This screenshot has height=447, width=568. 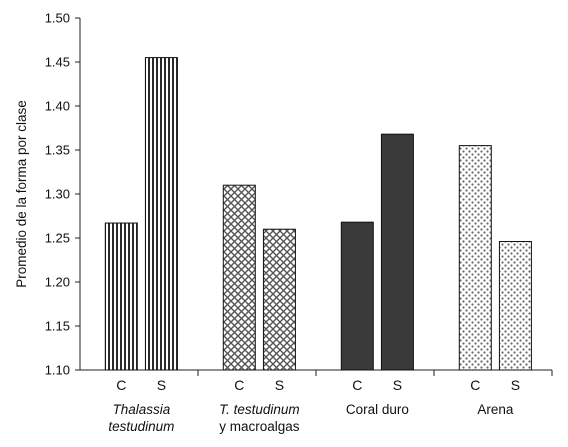 I want to click on y-tick-label: 1.10, so click(x=57, y=370).